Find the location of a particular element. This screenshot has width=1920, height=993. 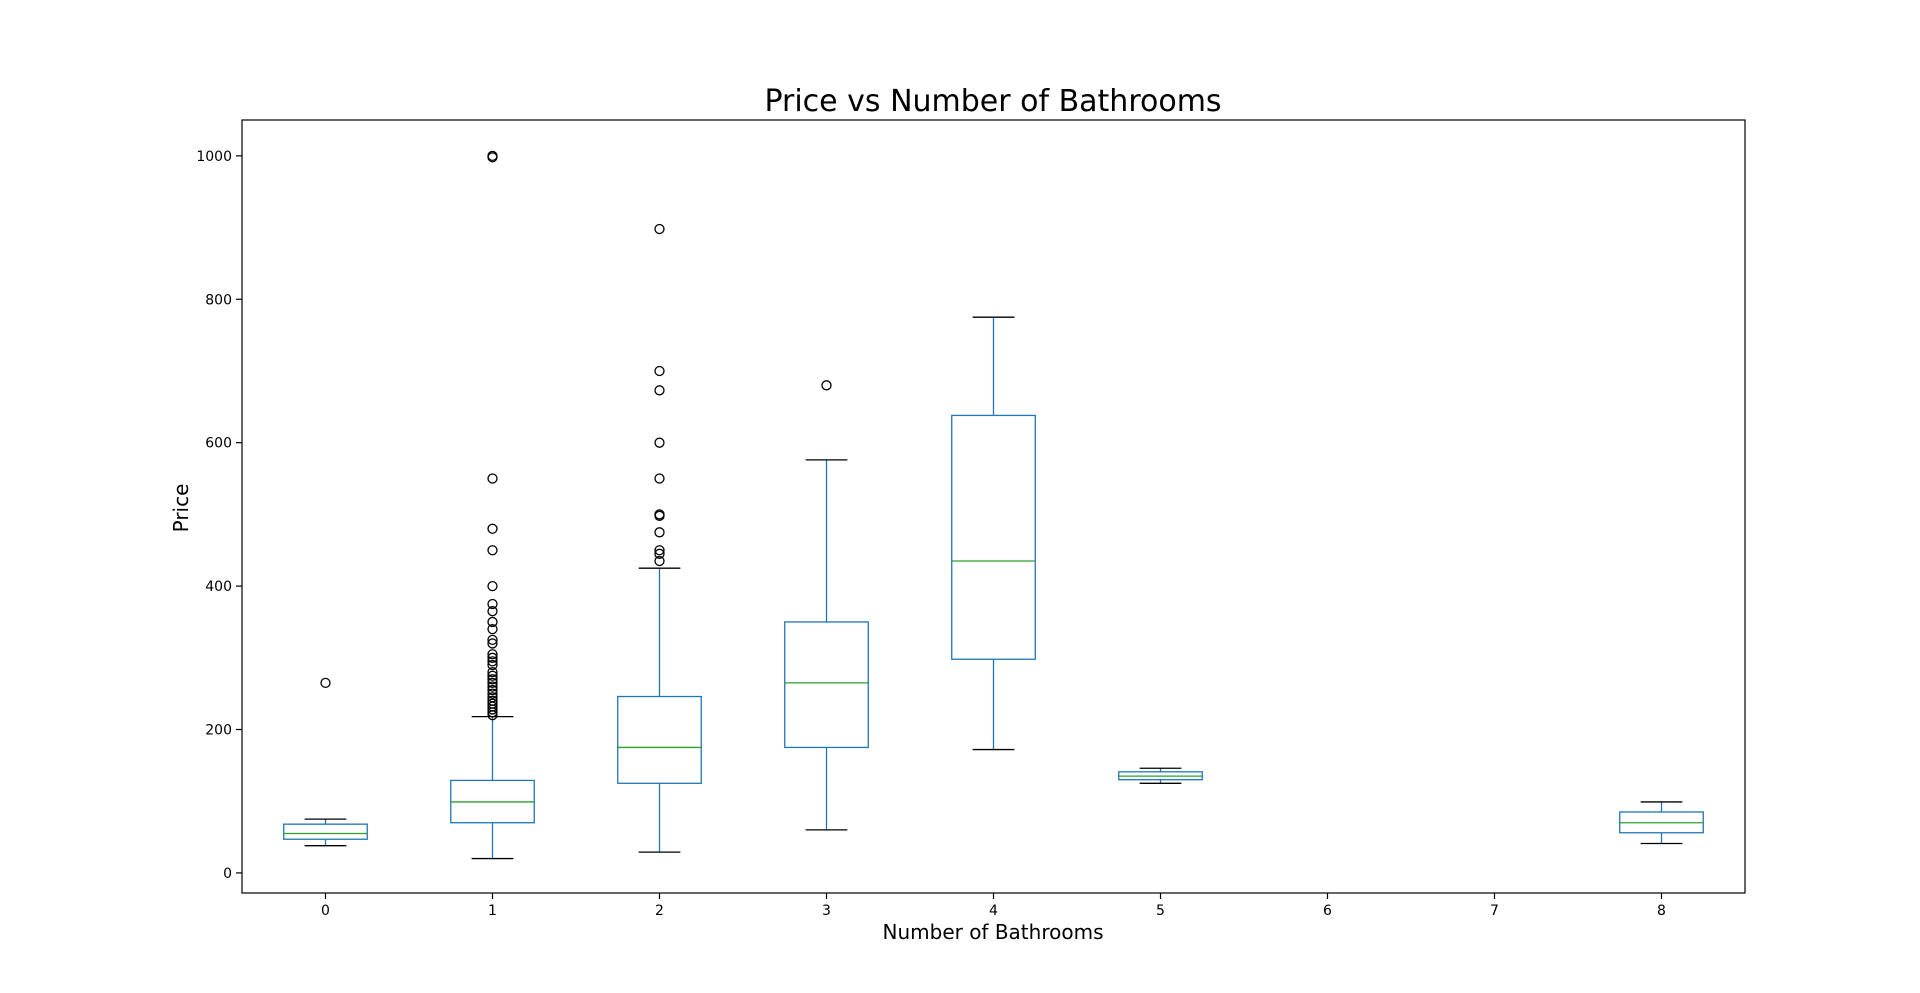

y-tick-label: 200 is located at coordinates (218, 731).